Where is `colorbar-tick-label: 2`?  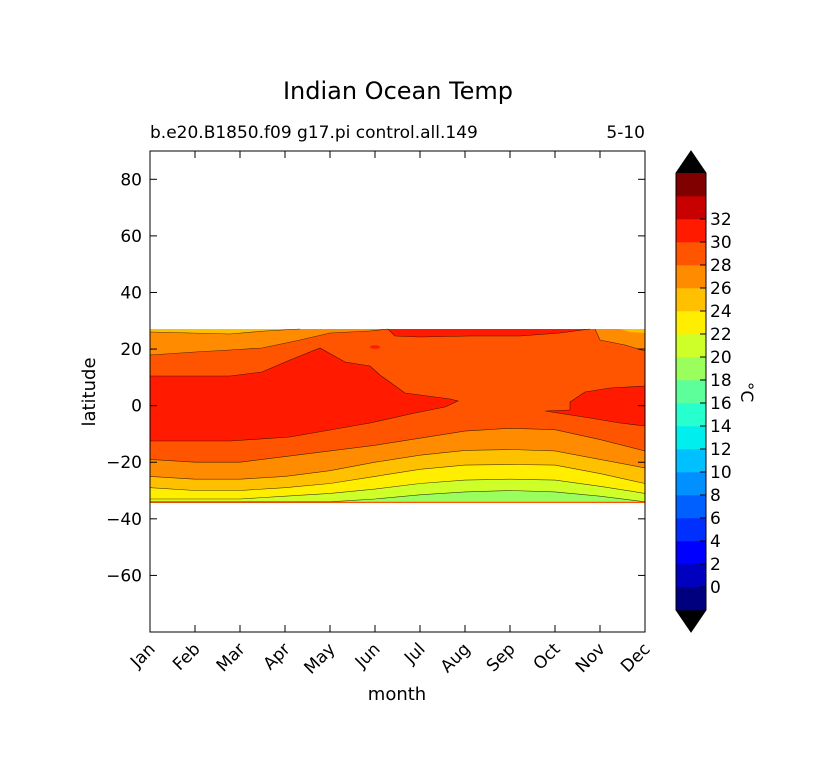
colorbar-tick-label: 2 is located at coordinates (715, 565).